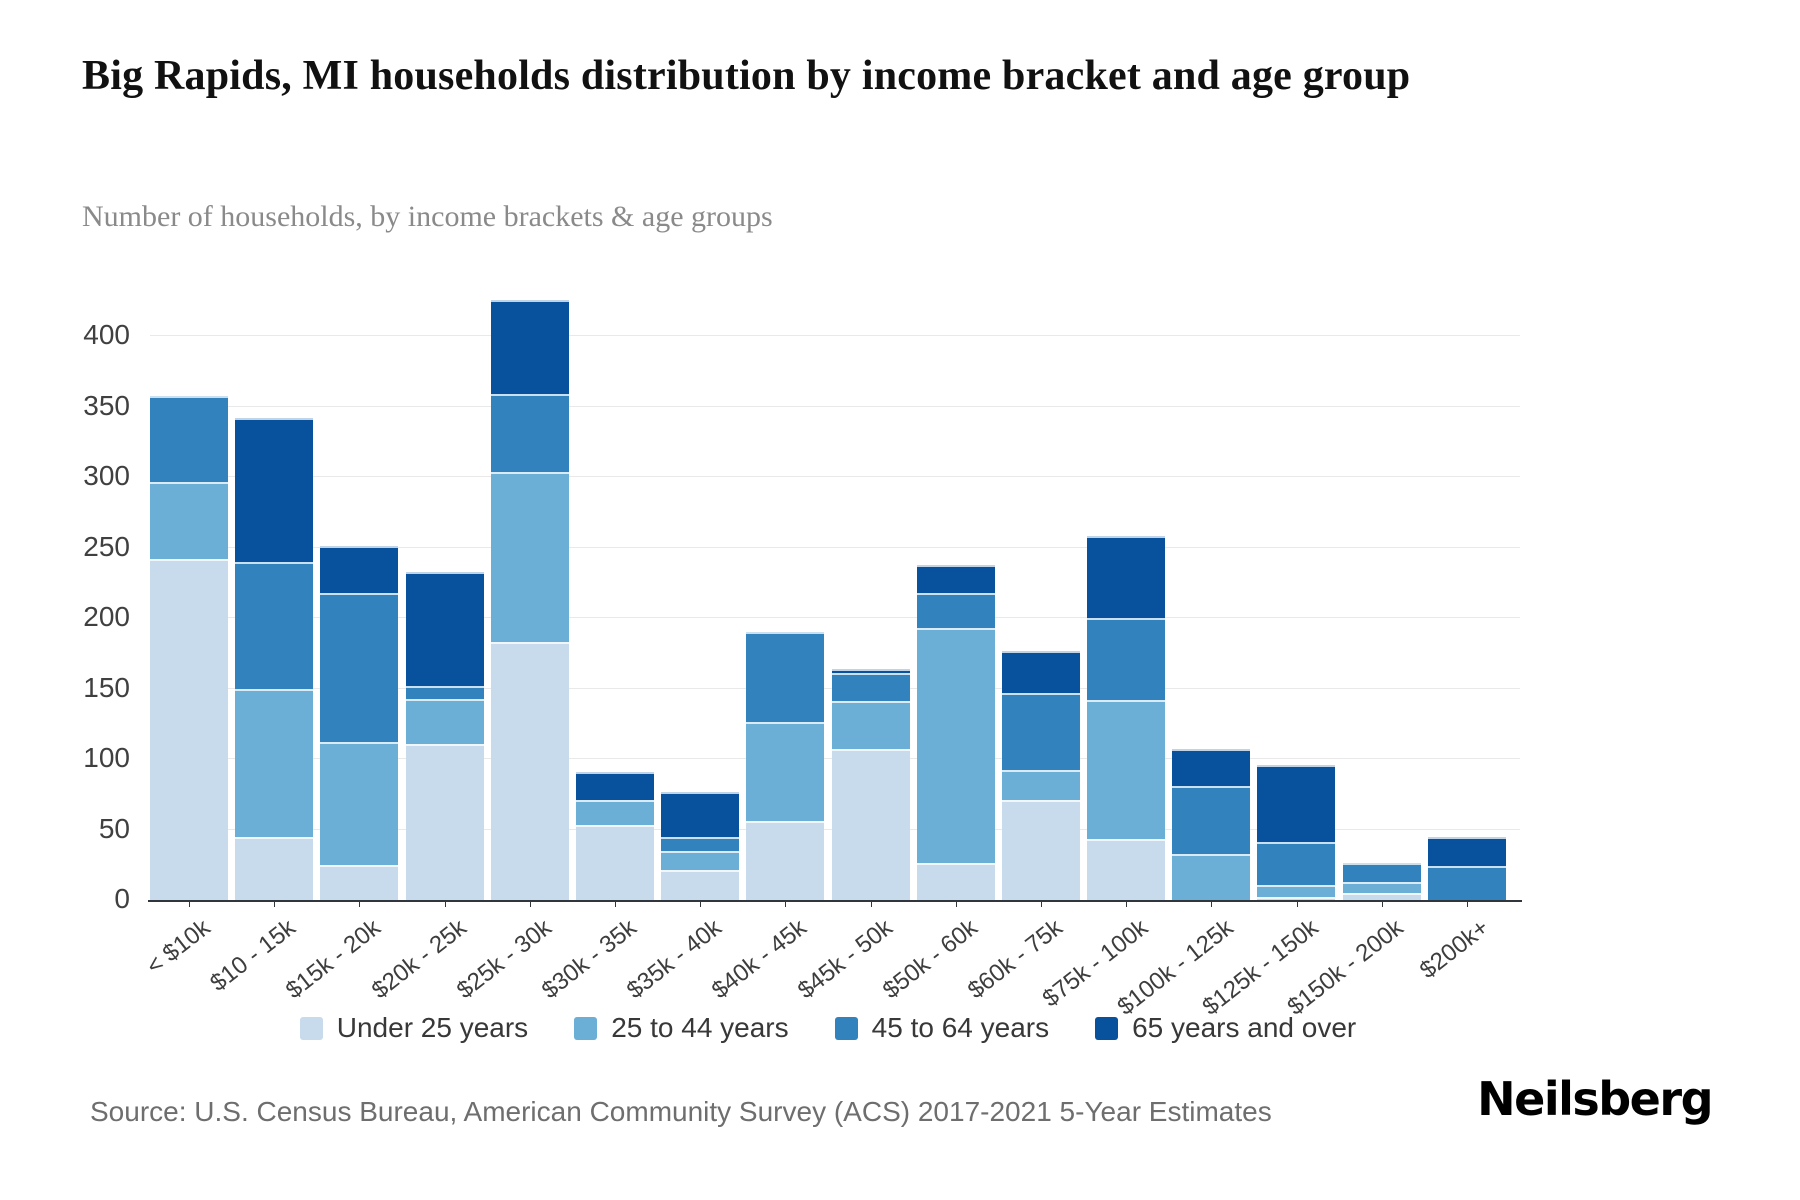 The height and width of the screenshot is (1200, 1800). Describe the element at coordinates (760, 959) in the screenshot. I see `x-tick-label: $40k - 45k` at that location.